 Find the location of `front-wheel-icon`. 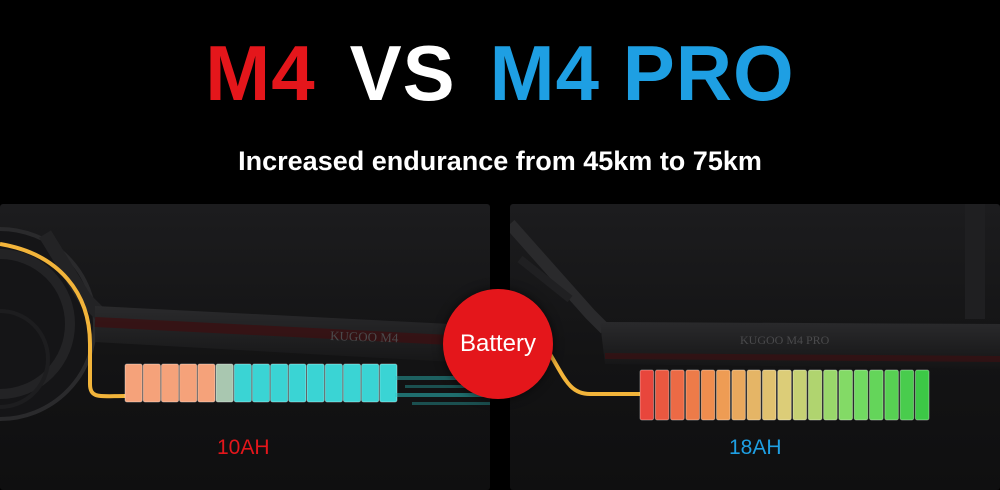

front-wheel-icon is located at coordinates (48, 324).